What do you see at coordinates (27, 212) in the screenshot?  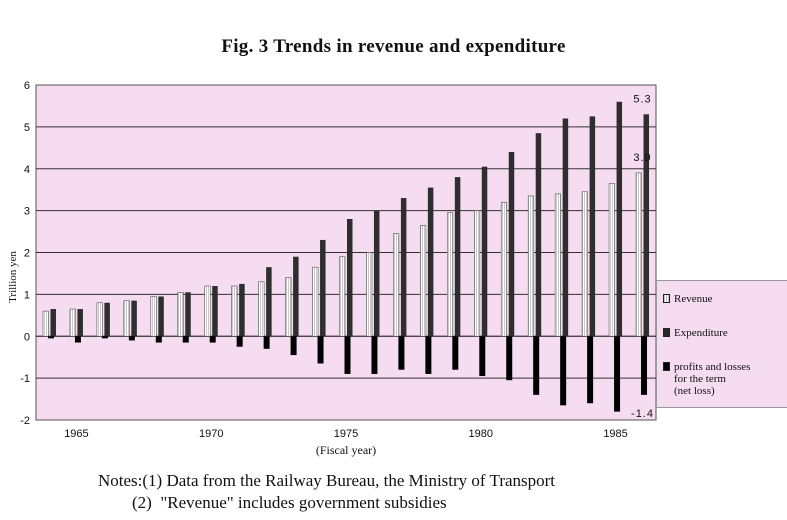 I see `y-tick-label: 3` at bounding box center [27, 212].